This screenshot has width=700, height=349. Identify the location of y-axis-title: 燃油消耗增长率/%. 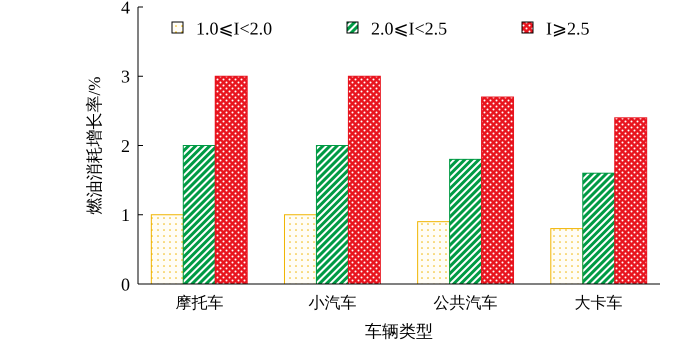
(94, 145).